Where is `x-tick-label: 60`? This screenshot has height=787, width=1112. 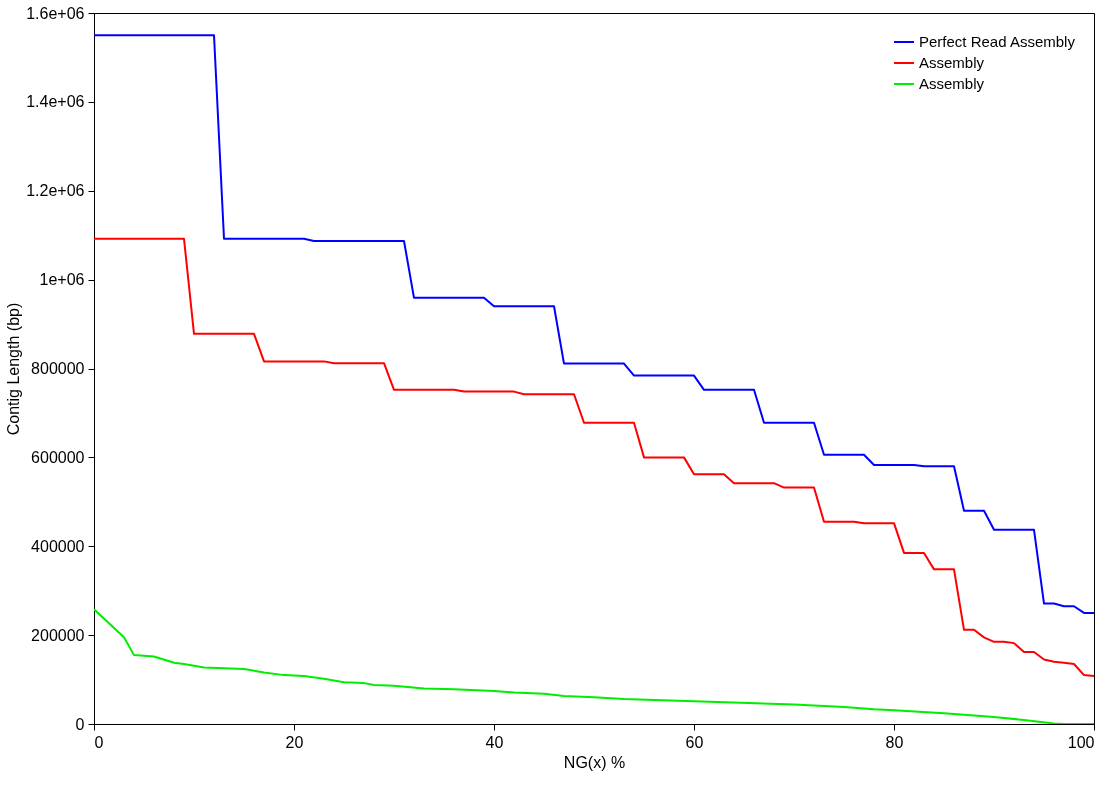 x-tick-label: 60 is located at coordinates (694, 742).